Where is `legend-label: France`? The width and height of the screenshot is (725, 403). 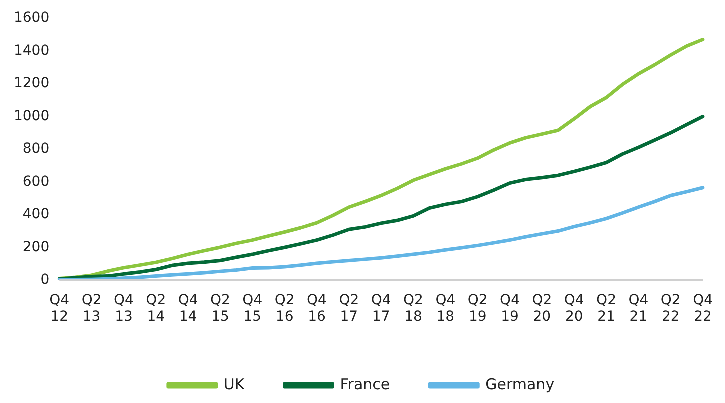
legend-label: France is located at coordinates (365, 384).